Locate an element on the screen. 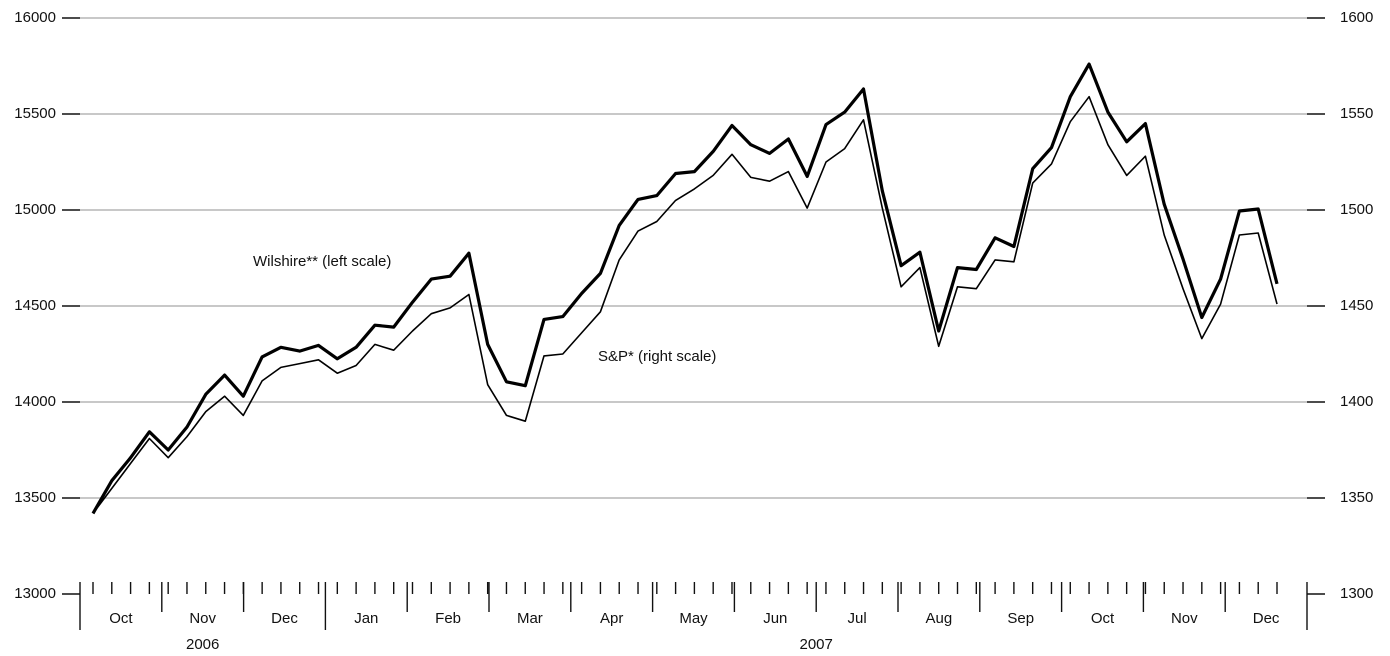  x-tick-label: Jan is located at coordinates (366, 618).